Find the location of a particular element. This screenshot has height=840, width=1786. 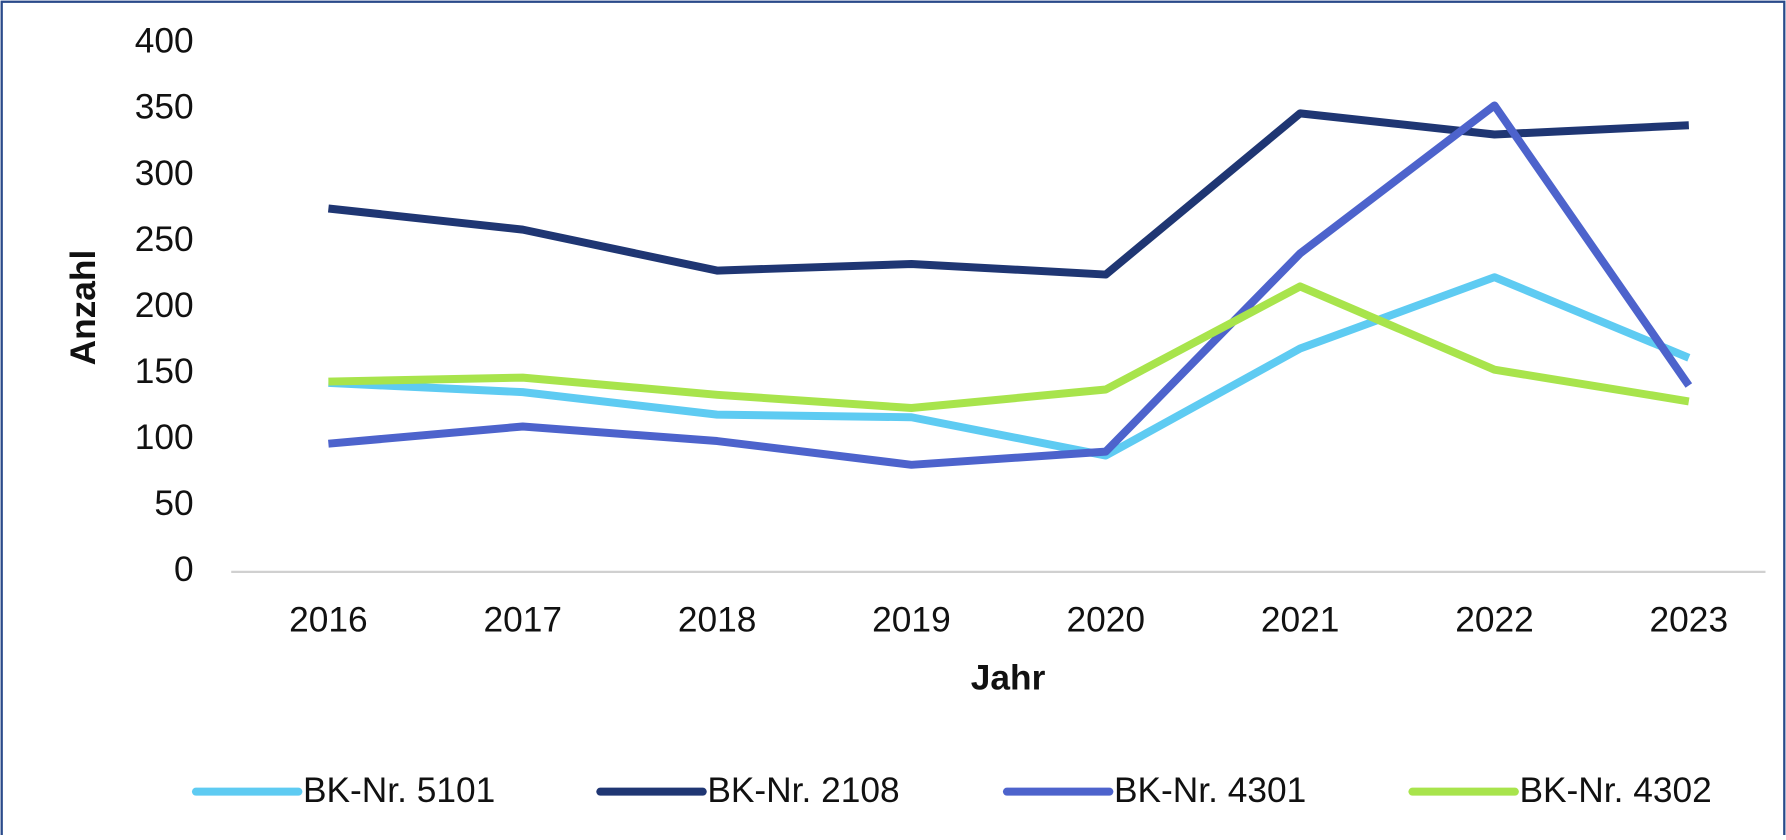

y-tick-label: 400 is located at coordinates (164, 41).